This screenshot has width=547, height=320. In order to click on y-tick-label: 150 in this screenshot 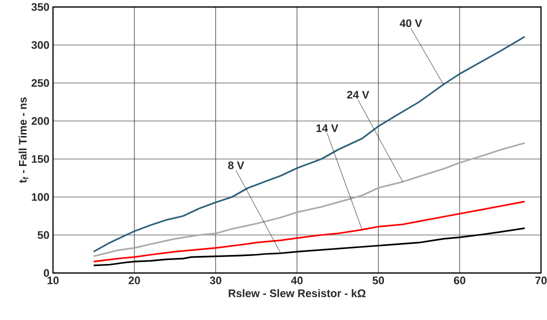, I will do `click(41, 159)`.